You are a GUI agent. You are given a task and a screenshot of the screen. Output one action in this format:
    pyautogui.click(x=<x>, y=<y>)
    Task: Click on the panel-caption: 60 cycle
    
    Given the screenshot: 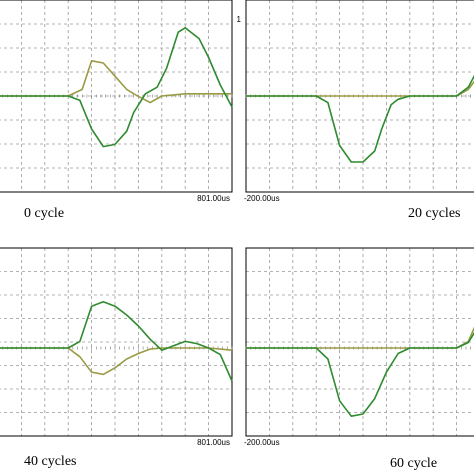 What is the action you would take?
    pyautogui.click(x=414, y=463)
    